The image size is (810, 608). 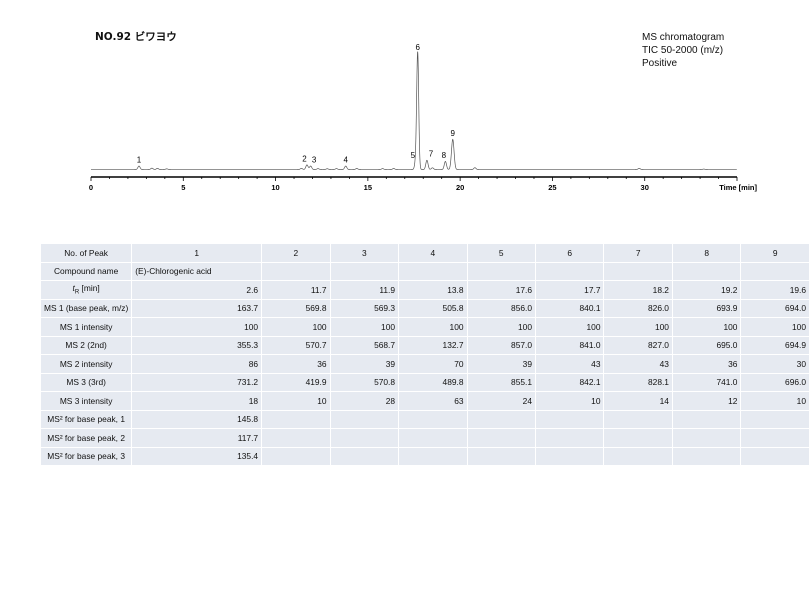 I want to click on x-tick-label: 30, so click(x=645, y=187).